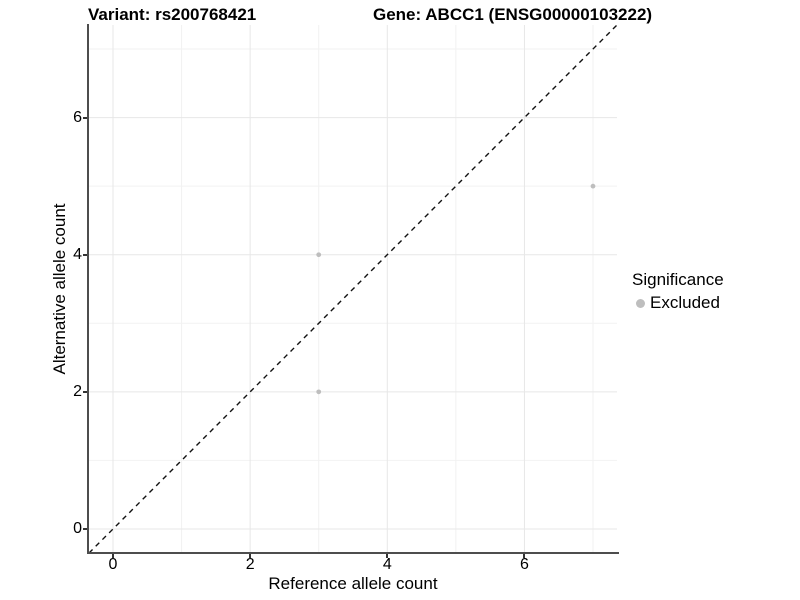  What do you see at coordinates (678, 279) in the screenshot?
I see `legend-title: Significance` at bounding box center [678, 279].